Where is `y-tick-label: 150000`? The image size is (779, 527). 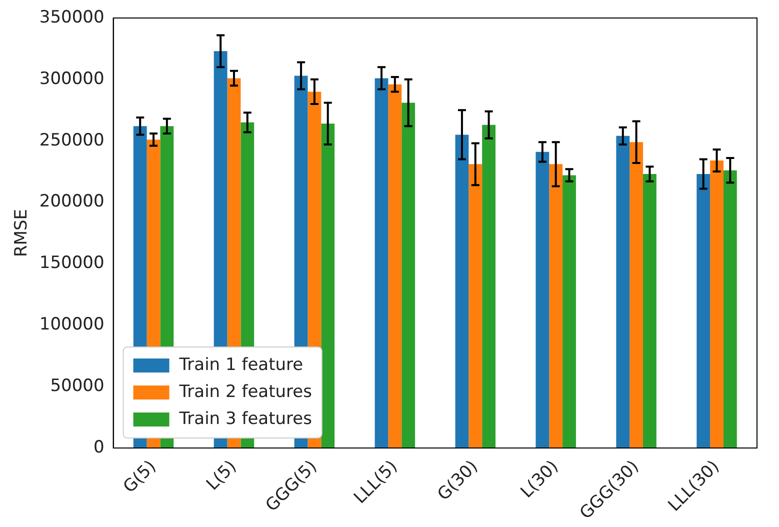
y-tick-label: 150000 is located at coordinates (71, 263).